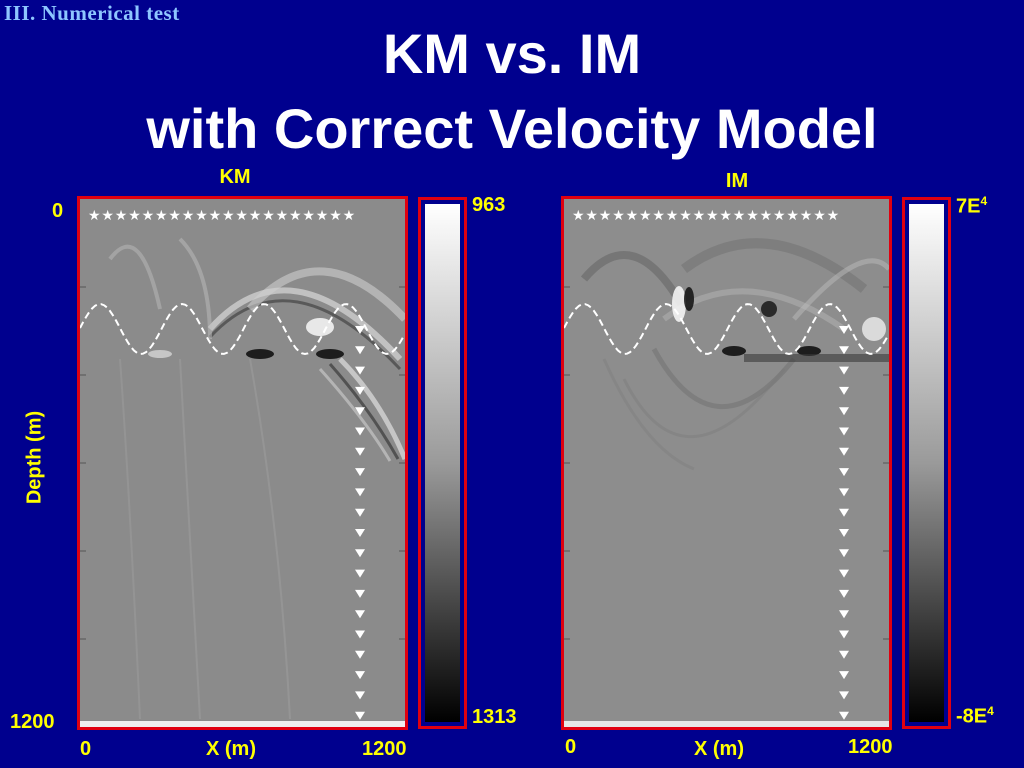 Image resolution: width=1024 pixels, height=768 pixels. What do you see at coordinates (844, 523) in the screenshot?
I see `im-receiver-markers` at bounding box center [844, 523].